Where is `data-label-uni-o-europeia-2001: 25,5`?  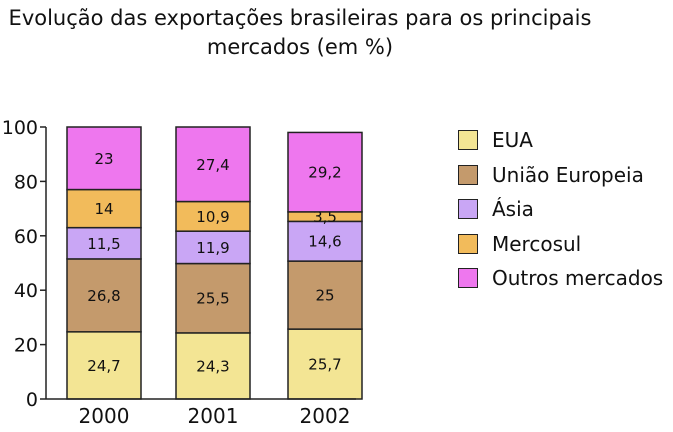 data-label-uni-o-europeia-2001: 25,5 is located at coordinates (212, 299).